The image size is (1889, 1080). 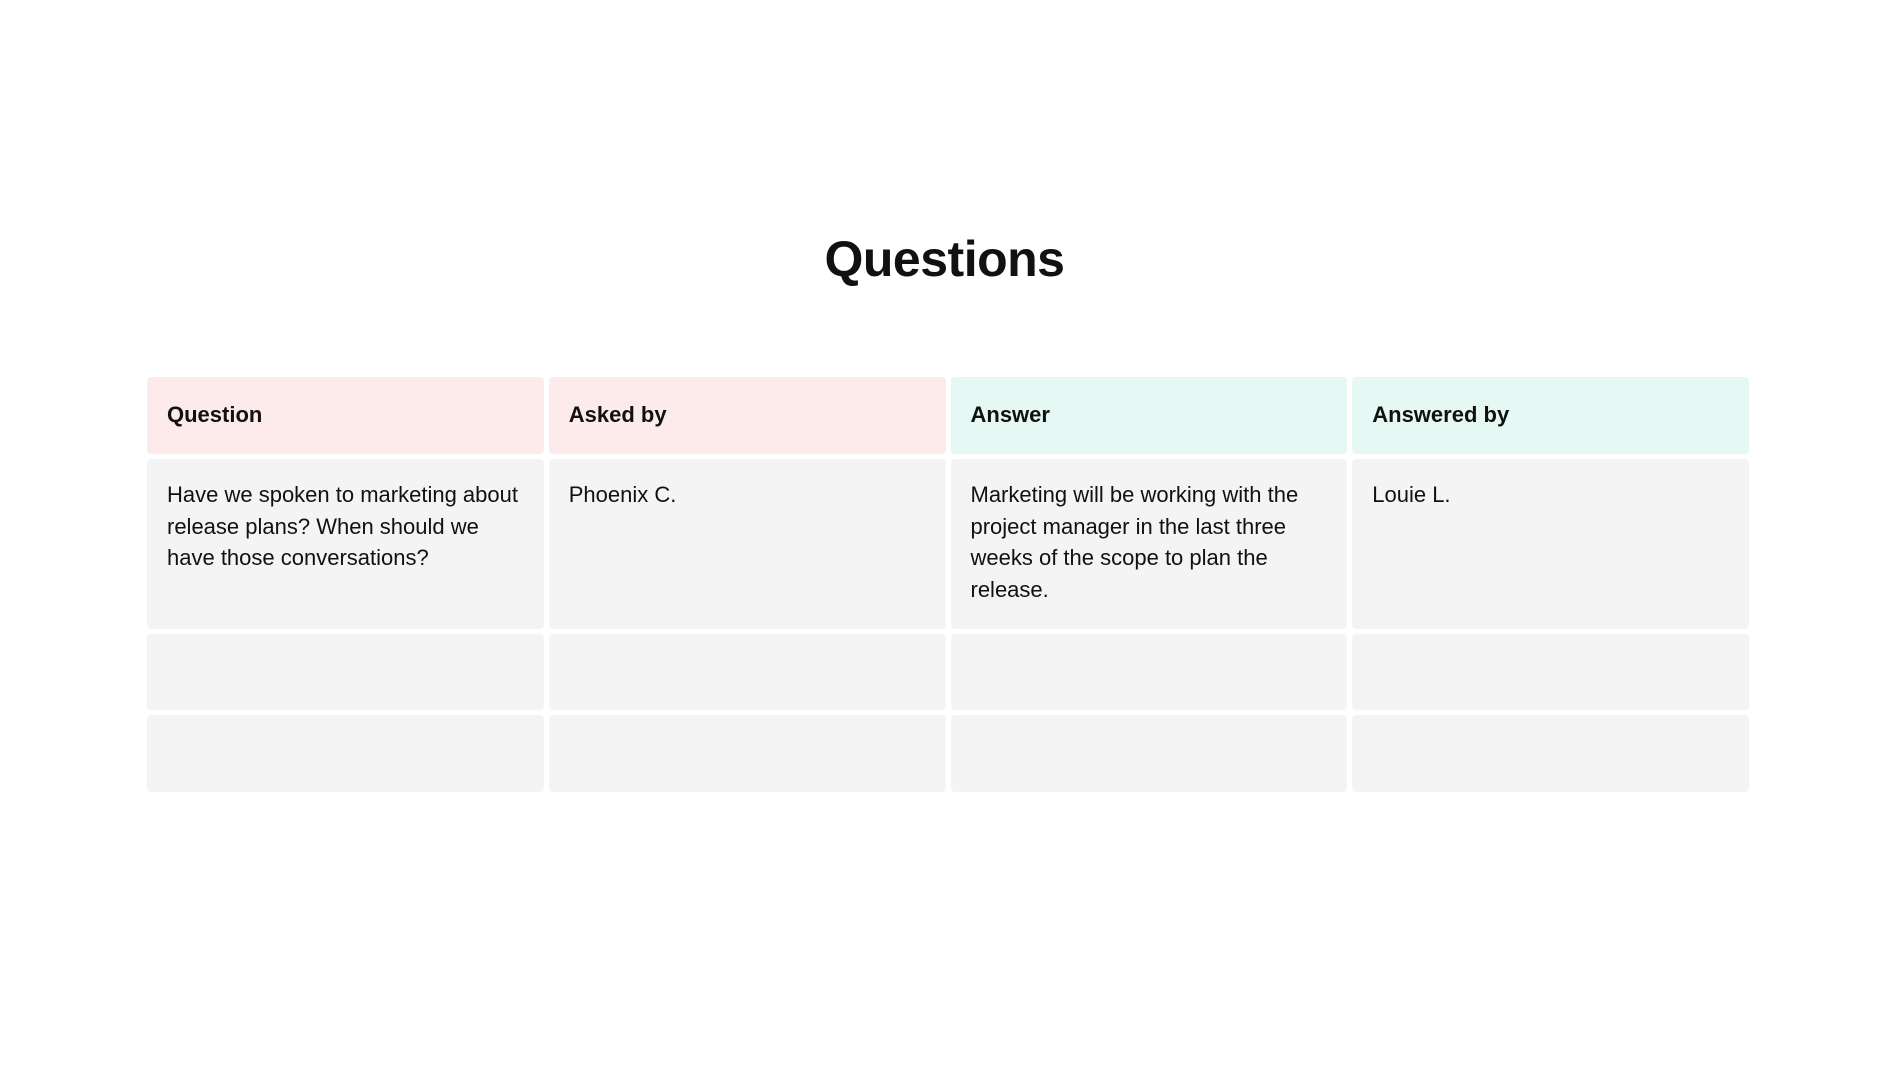 What do you see at coordinates (747, 415) in the screenshot?
I see `header-asked-by: Asked by` at bounding box center [747, 415].